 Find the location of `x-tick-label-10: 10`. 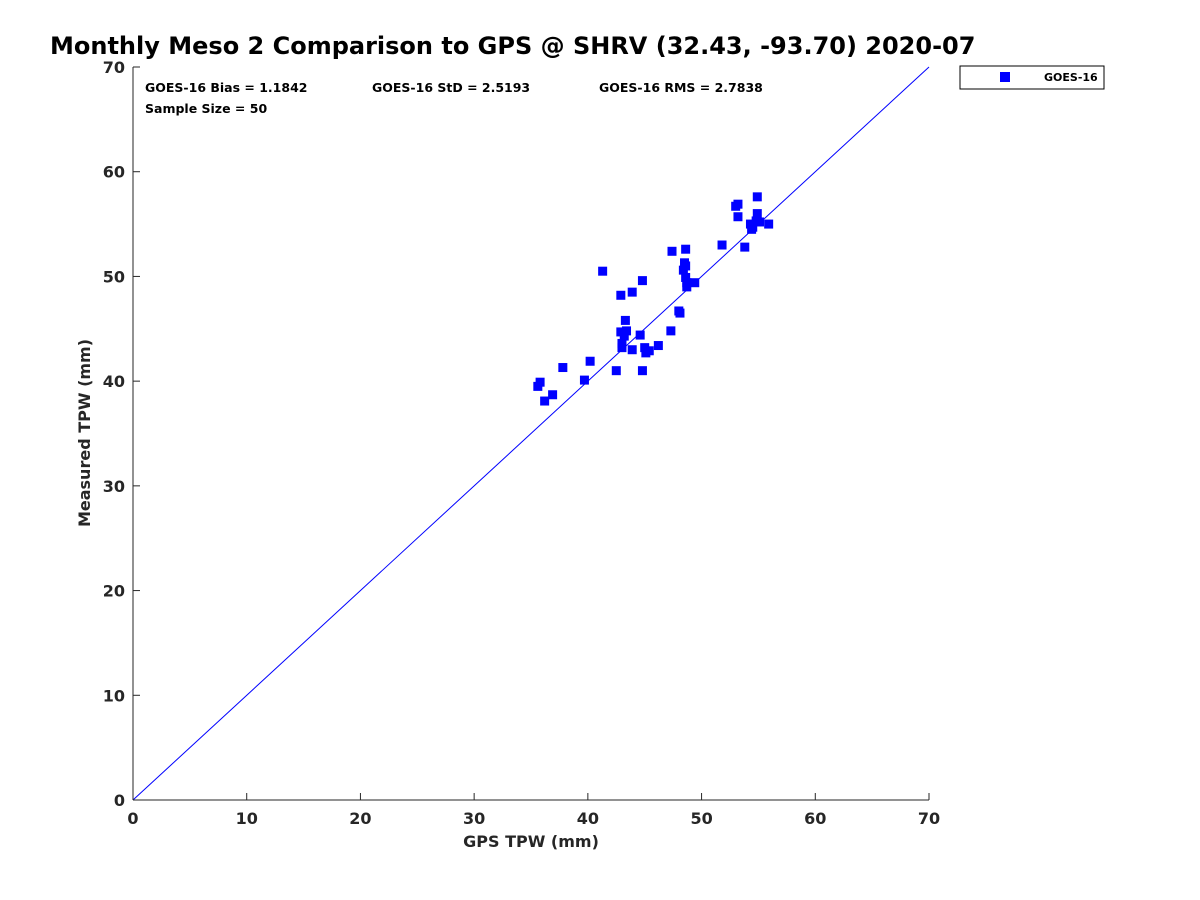

x-tick-label-10: 10 is located at coordinates (247, 818).